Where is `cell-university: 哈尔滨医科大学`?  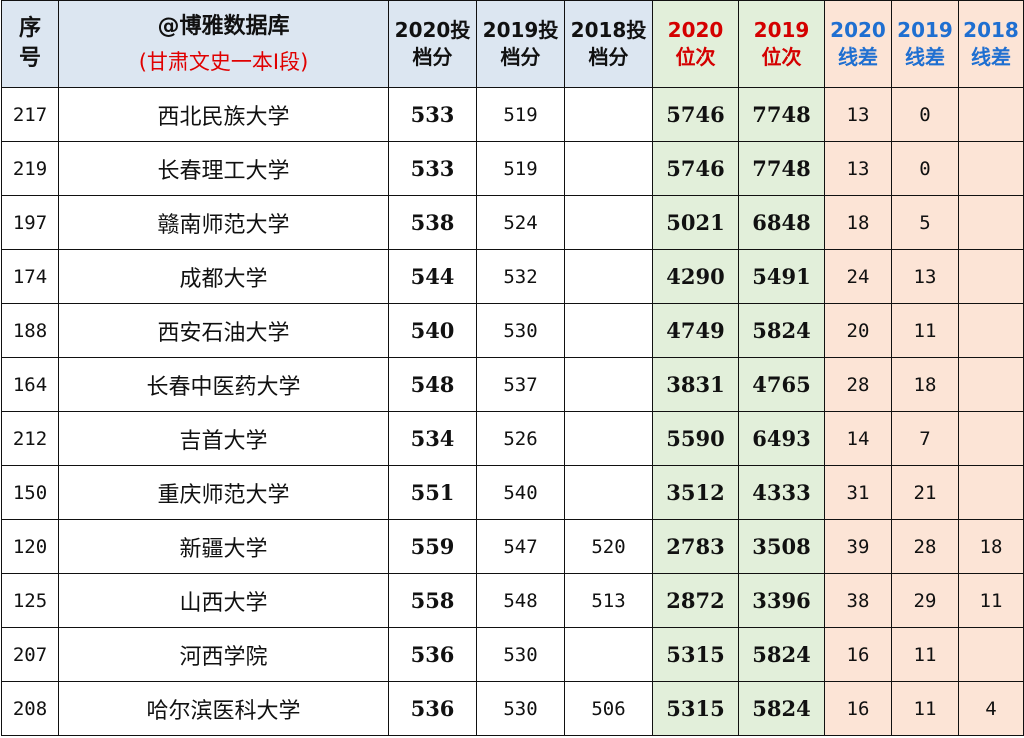 cell-university: 哈尔滨医科大学 is located at coordinates (223, 708).